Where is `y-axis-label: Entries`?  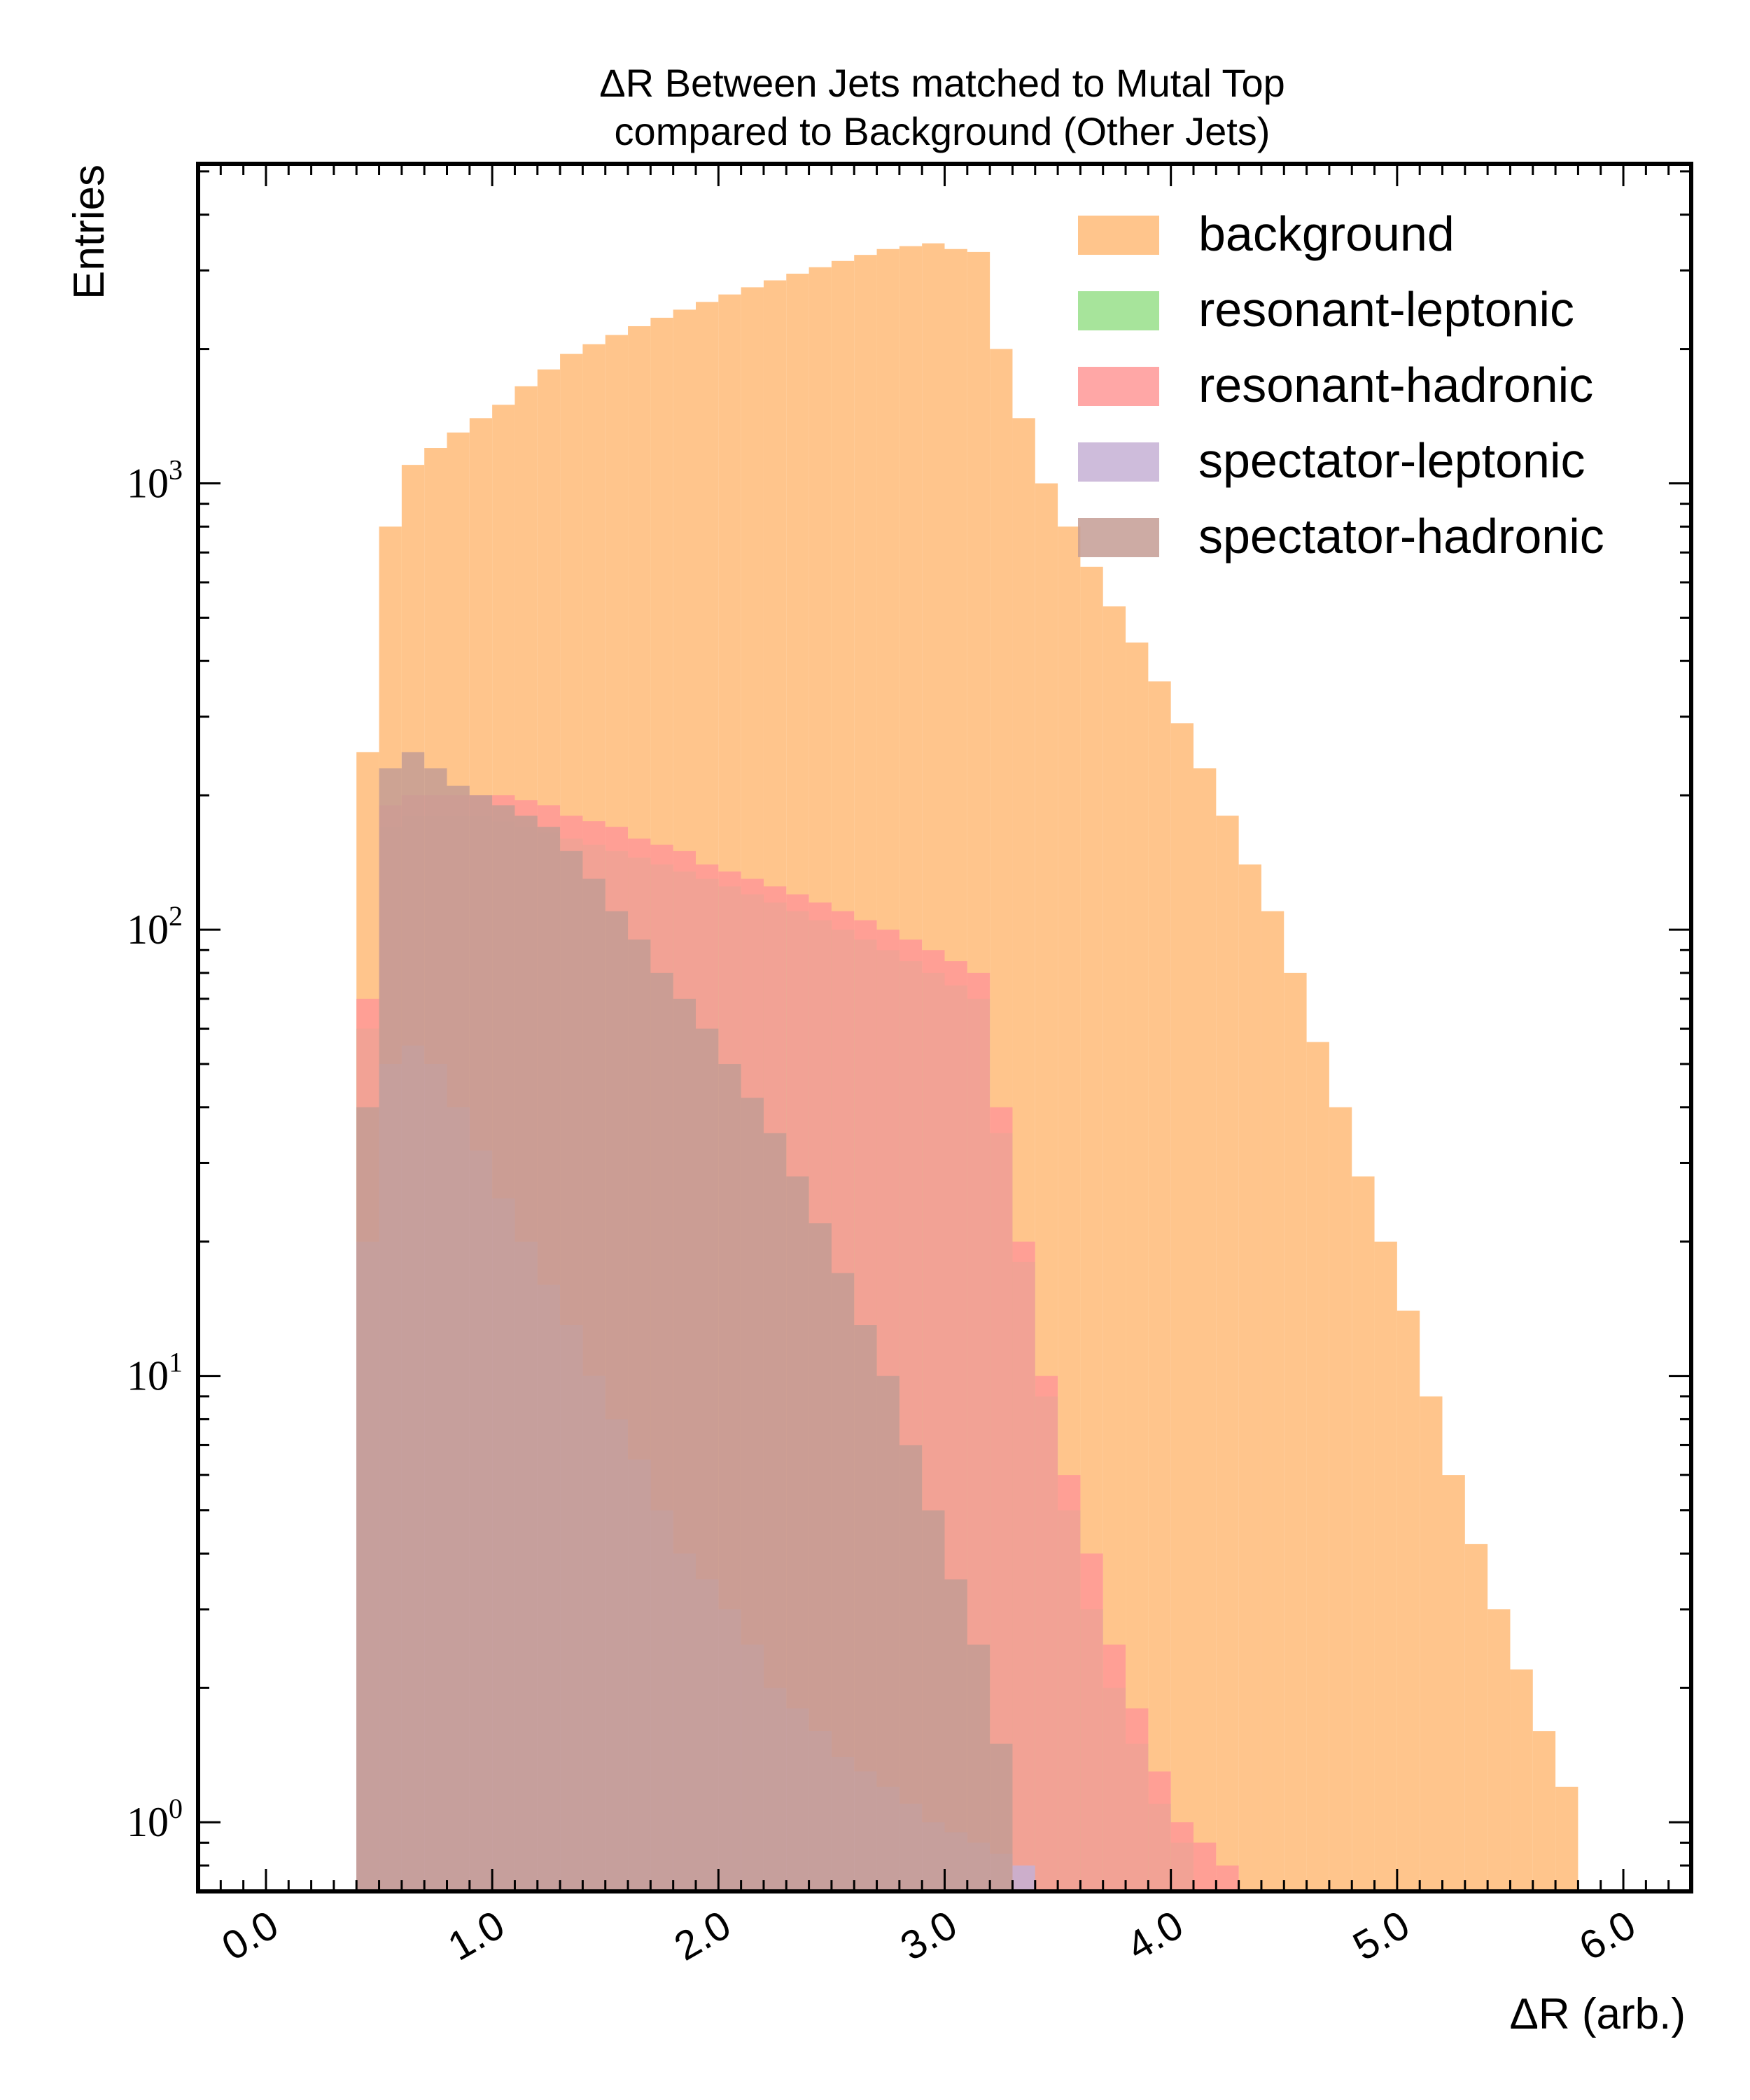
y-axis-label: Entries is located at coordinates (89, 232).